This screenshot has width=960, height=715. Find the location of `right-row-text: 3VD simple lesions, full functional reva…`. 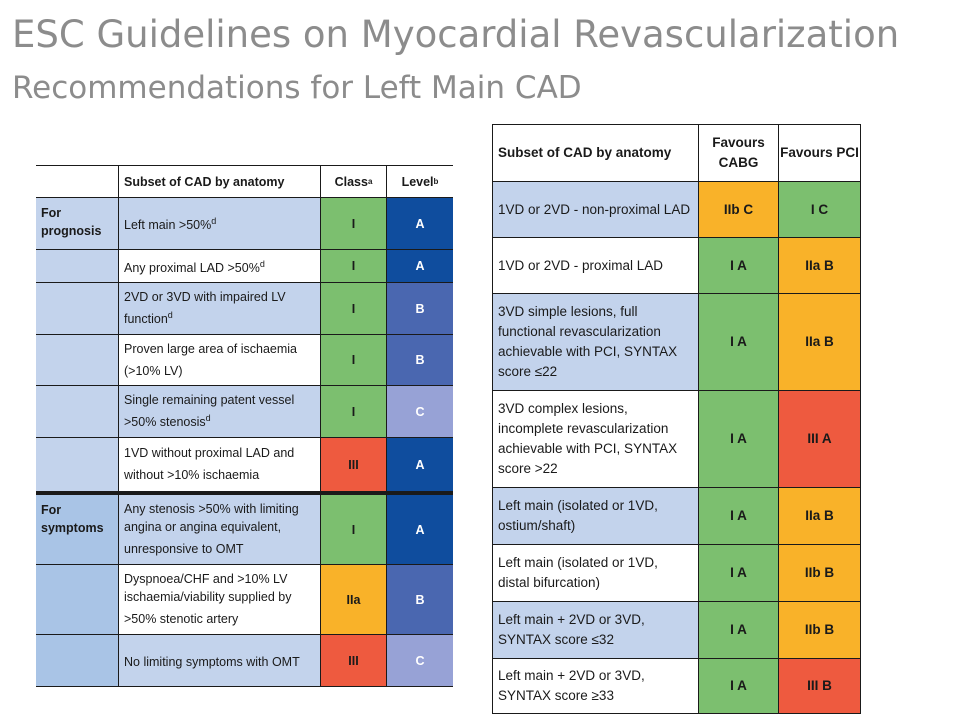

right-row-text: 3VD simple lesions, full functional reva… is located at coordinates (588, 341).